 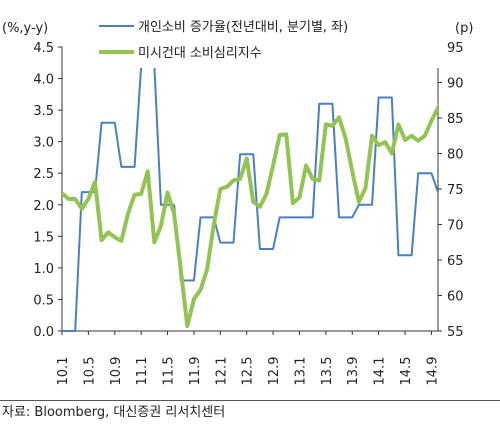 I want to click on left-tick-label: 3.0, so click(x=43, y=143).